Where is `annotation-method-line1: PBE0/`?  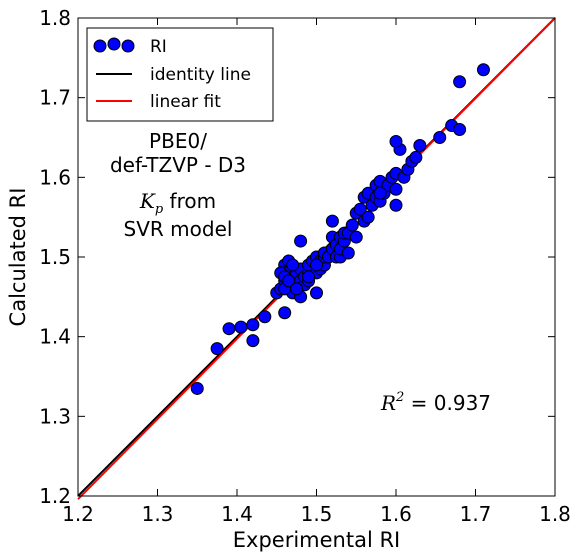
annotation-method-line1: PBE0/ is located at coordinates (178, 141).